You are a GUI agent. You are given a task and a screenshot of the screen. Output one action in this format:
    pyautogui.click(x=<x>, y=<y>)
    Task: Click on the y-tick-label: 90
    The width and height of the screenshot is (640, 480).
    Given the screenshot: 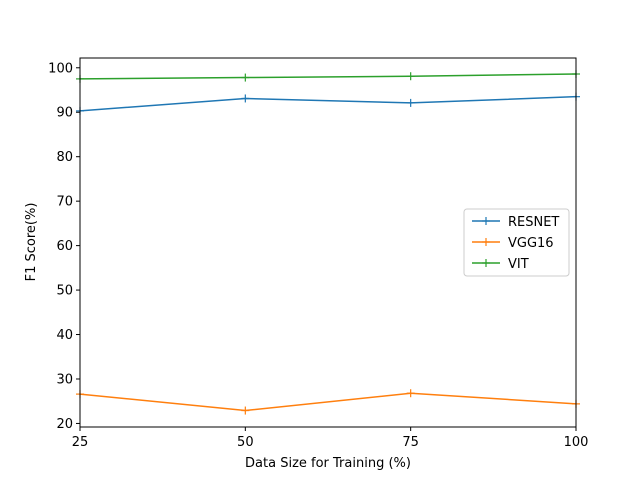 What is the action you would take?
    pyautogui.click(x=64, y=113)
    